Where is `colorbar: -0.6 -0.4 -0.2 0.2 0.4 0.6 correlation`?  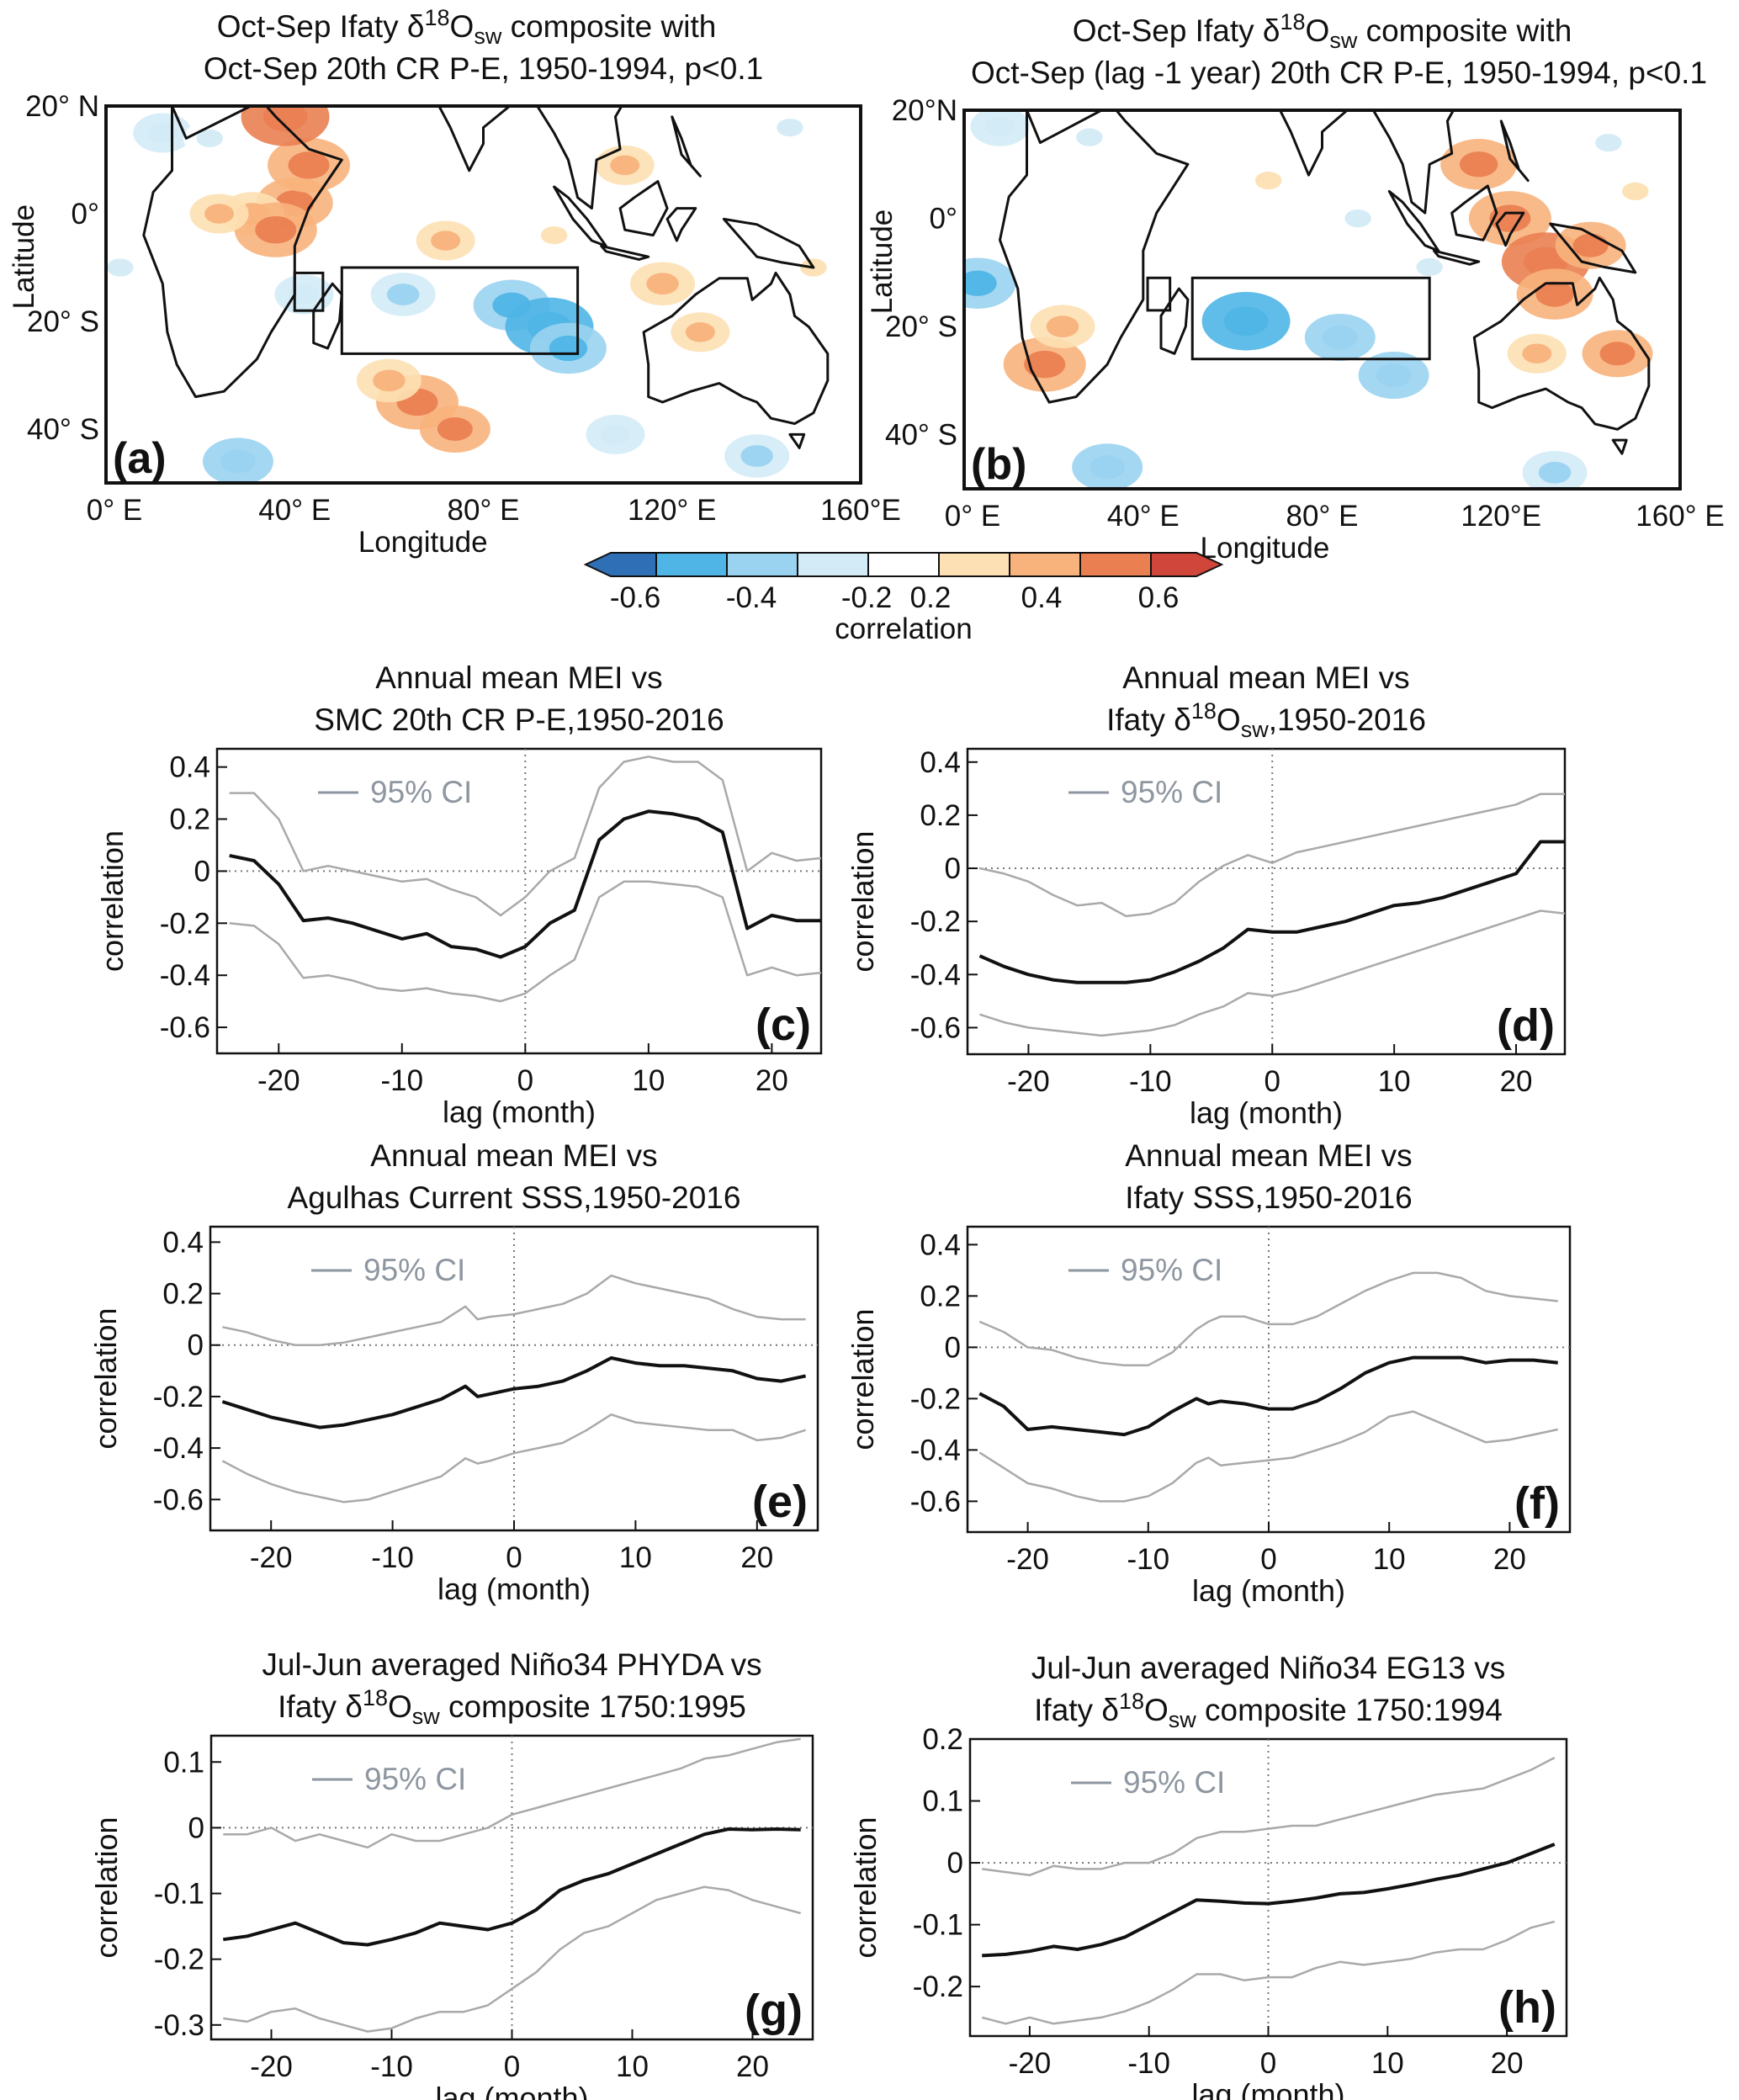
colorbar: -0.6 -0.4 -0.2 0.2 0.4 0.6 correlation is located at coordinates (903, 598).